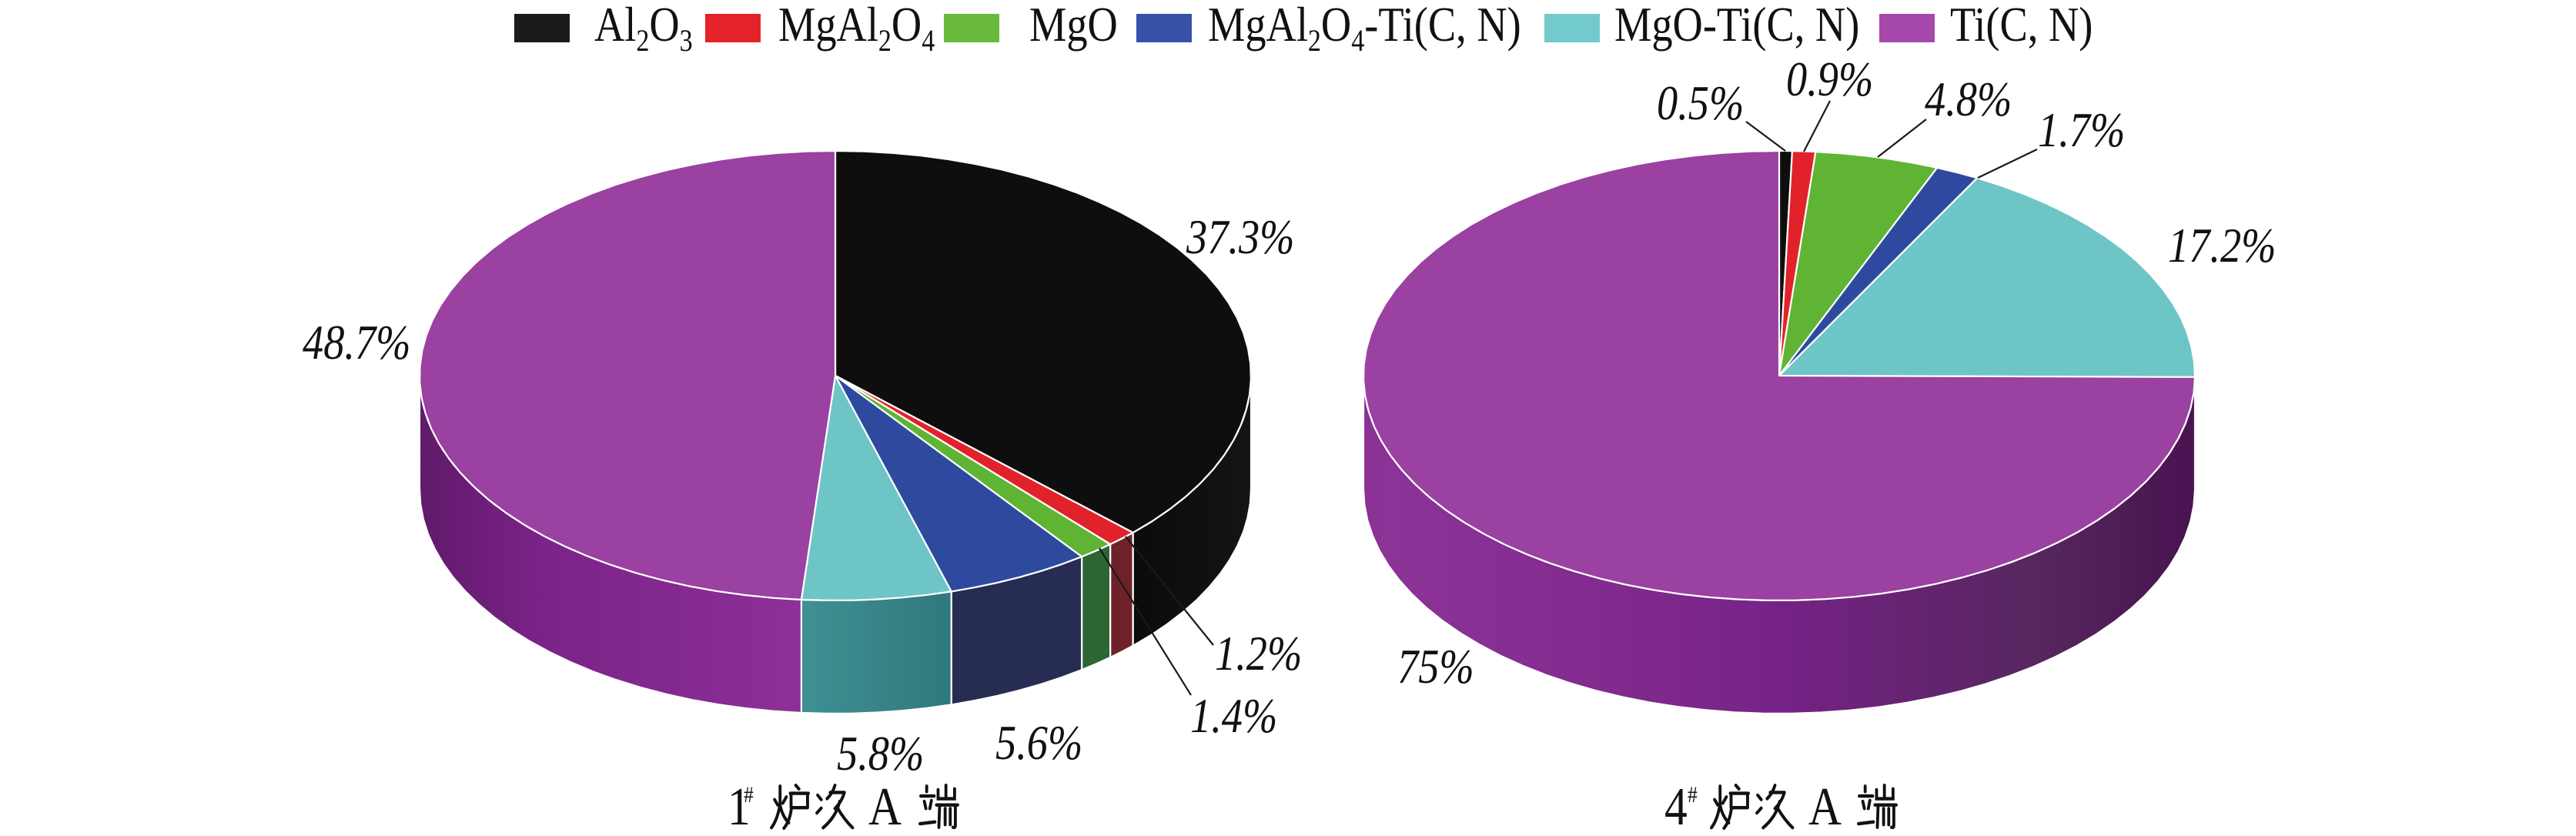 The width and height of the screenshot is (2576, 836). Describe the element at coordinates (857, 30) in the screenshot. I see `svg-text: MgAl2​O4​` at that location.